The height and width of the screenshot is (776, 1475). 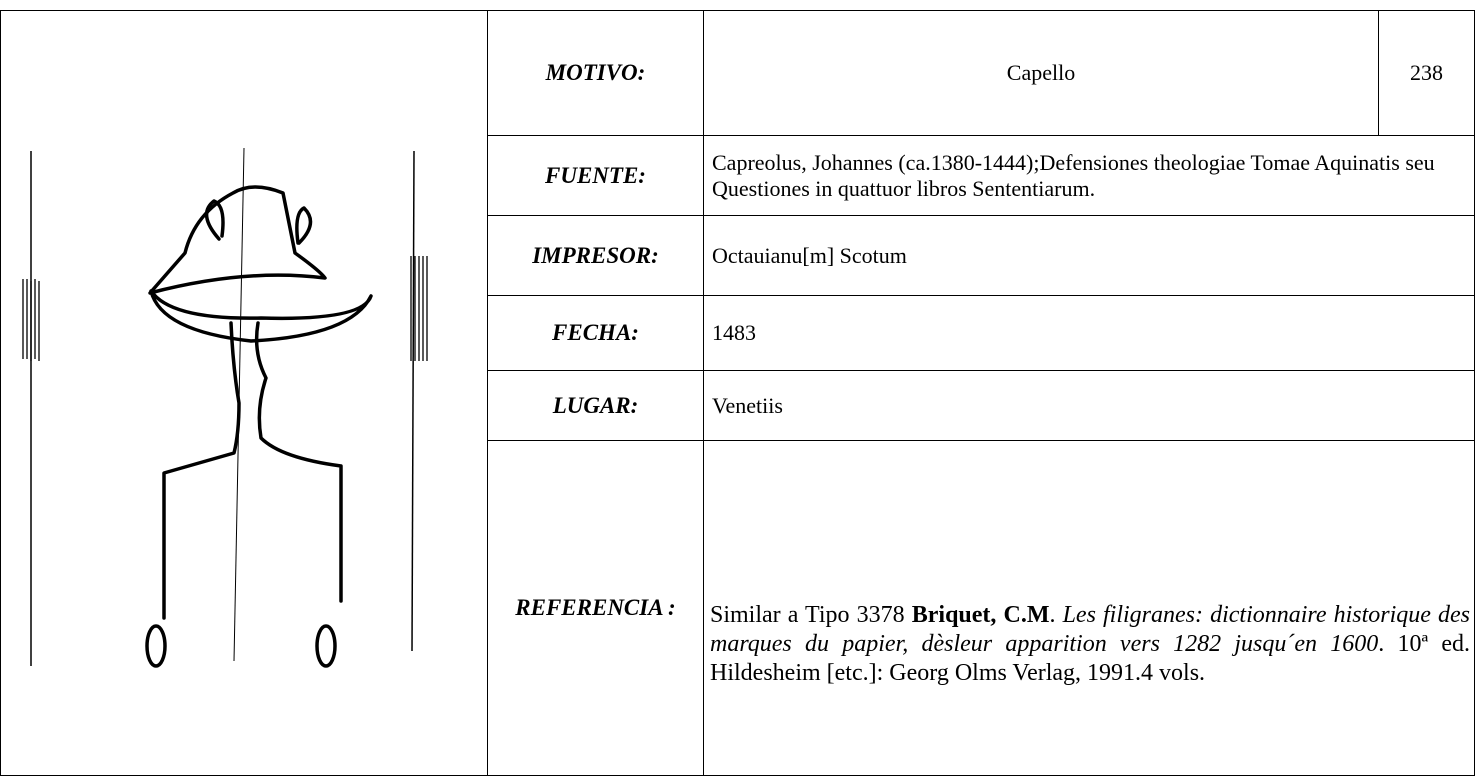 I want to click on ref-text: Similar a Tipo 3378, so click(x=807, y=615).